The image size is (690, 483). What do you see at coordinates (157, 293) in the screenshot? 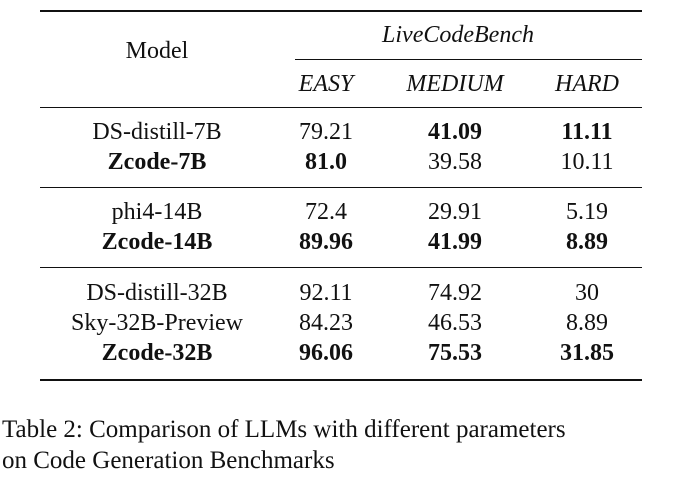
I see `model-name-cell: DS-distill-32B` at bounding box center [157, 293].